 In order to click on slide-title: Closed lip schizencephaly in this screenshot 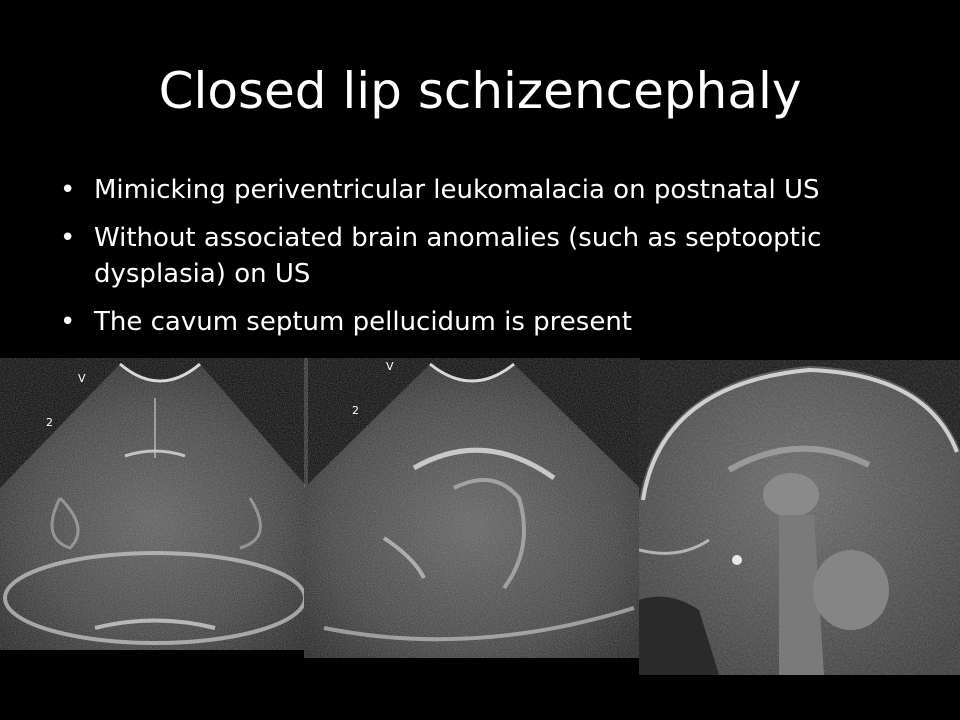, I will do `click(480, 91)`.